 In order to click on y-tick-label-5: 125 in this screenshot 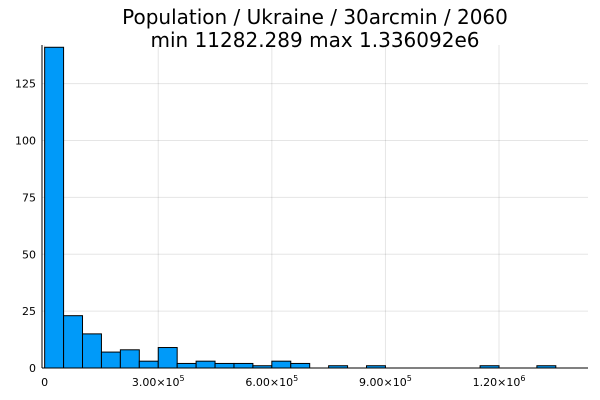, I will do `click(25, 84)`.